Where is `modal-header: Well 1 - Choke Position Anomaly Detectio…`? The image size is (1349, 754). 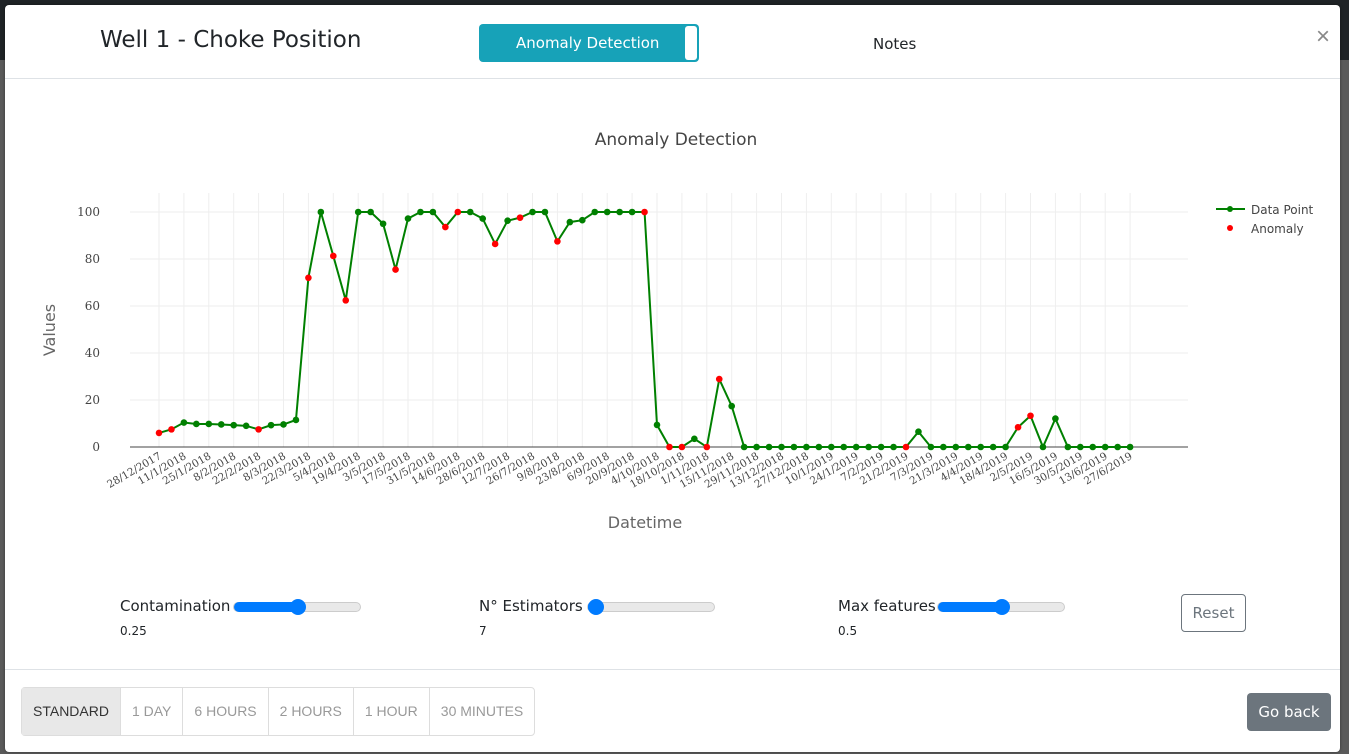 modal-header: Well 1 - Choke Position Anomaly Detectio… is located at coordinates (672, 42).